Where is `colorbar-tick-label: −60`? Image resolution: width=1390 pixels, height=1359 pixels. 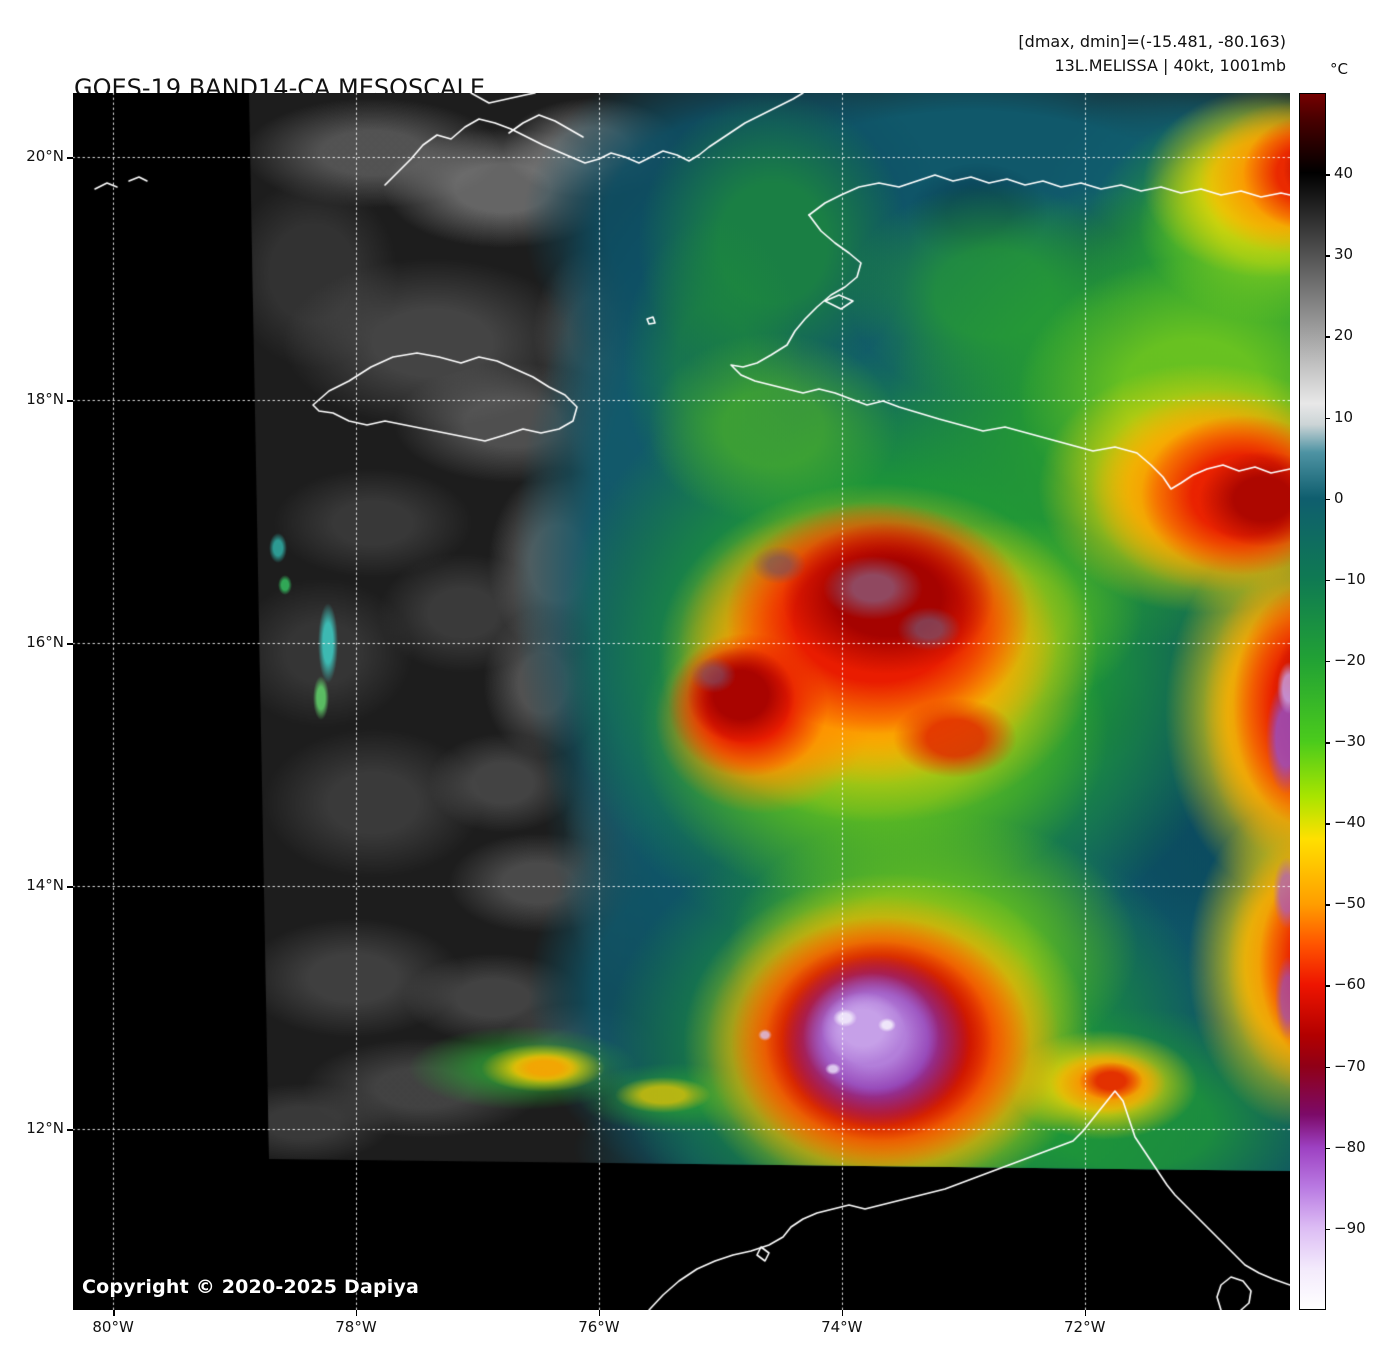
colorbar-tick-label: −60 is located at coordinates (1350, 984).